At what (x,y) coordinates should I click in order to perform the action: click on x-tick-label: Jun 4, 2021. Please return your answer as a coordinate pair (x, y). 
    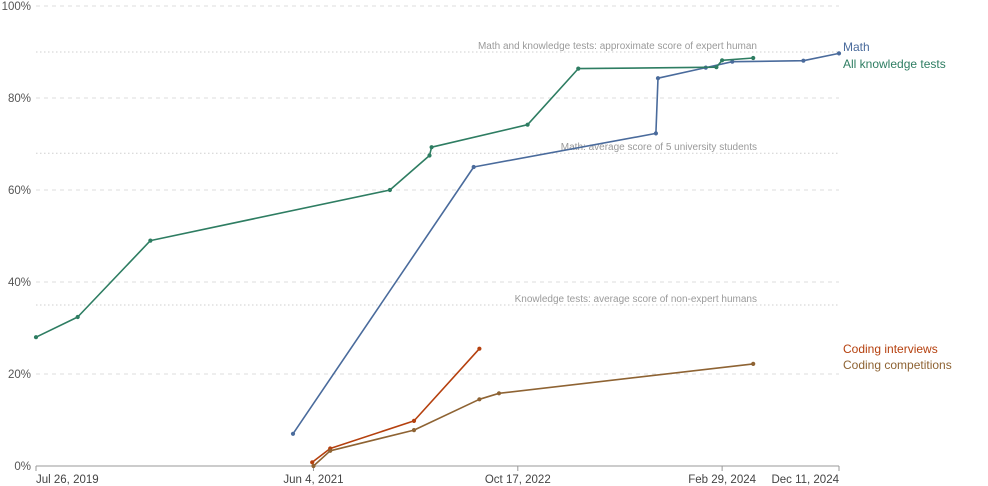
    Looking at the image, I should click on (313, 480).